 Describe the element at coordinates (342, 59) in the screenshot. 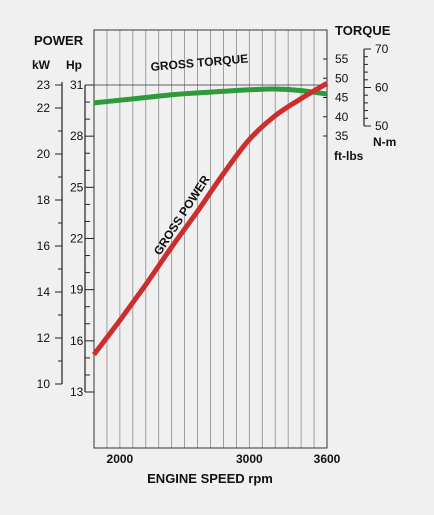

I see `ftlbs-tick-label: 55` at that location.